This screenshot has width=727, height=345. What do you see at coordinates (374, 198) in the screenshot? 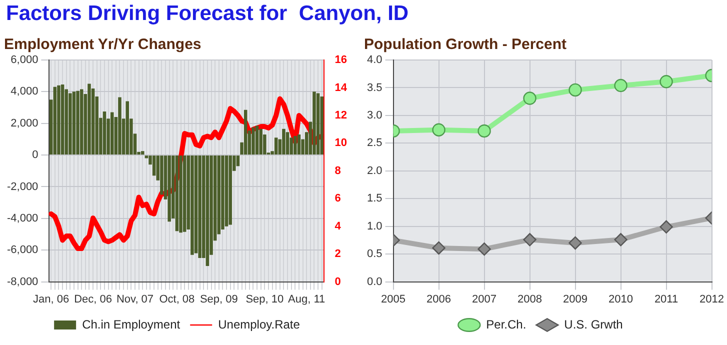
I see `y-tick-label: 1.5` at bounding box center [374, 198].